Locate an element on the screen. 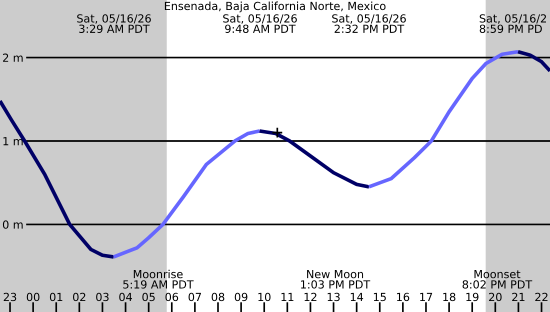 Image resolution: width=550 pixels, height=312 pixels. chart-title: Ensenada, Baja California Norte, Mexico is located at coordinates (275, 7).